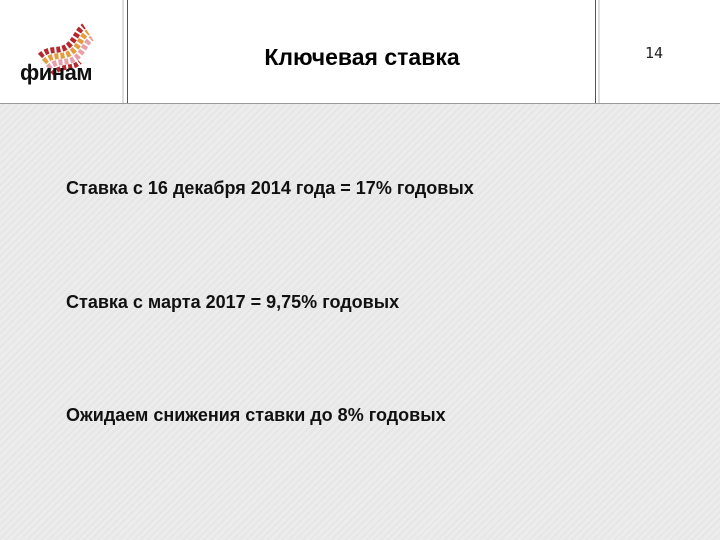 This screenshot has height=540, width=720. I want to click on bullet-line: Ожидаем снижения ставки до 8% годовых, so click(256, 415).